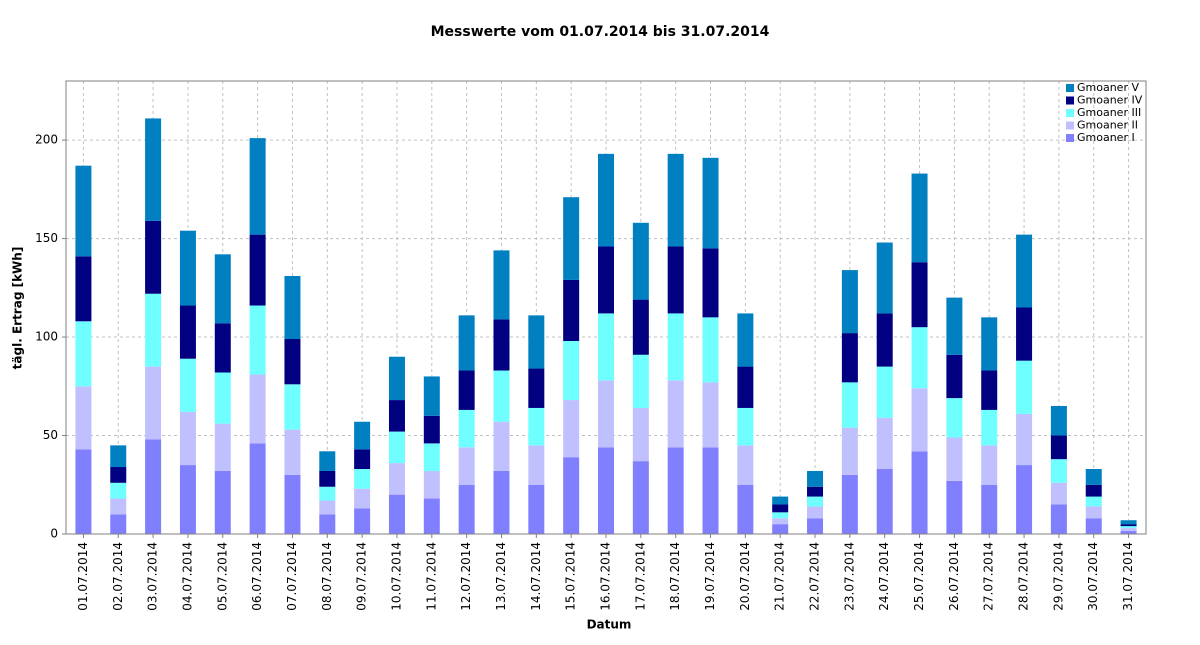 The image size is (1200, 645). Describe the element at coordinates (1108, 87) in the screenshot. I see `legend-label: Gmoaner V` at that location.